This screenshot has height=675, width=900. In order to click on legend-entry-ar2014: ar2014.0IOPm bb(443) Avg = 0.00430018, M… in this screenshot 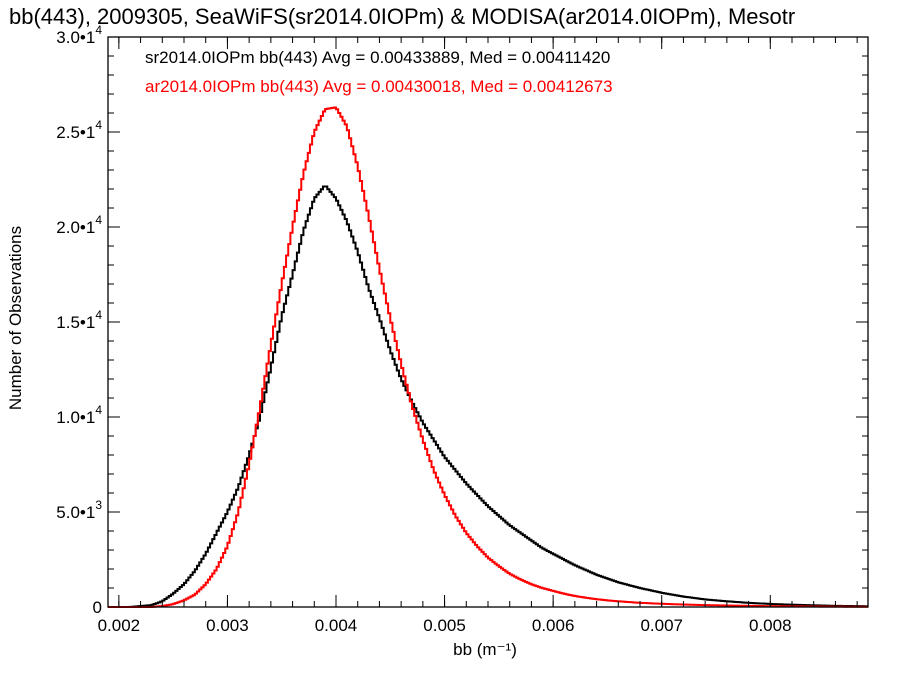, I will do `click(379, 86)`.